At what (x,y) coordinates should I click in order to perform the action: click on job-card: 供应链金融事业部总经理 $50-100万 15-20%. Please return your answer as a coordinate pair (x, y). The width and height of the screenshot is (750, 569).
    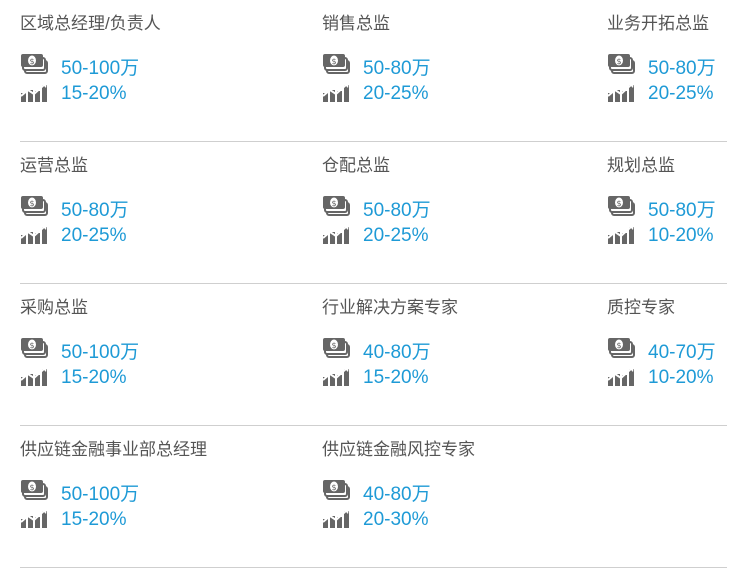
    Looking at the image, I should click on (113, 486).